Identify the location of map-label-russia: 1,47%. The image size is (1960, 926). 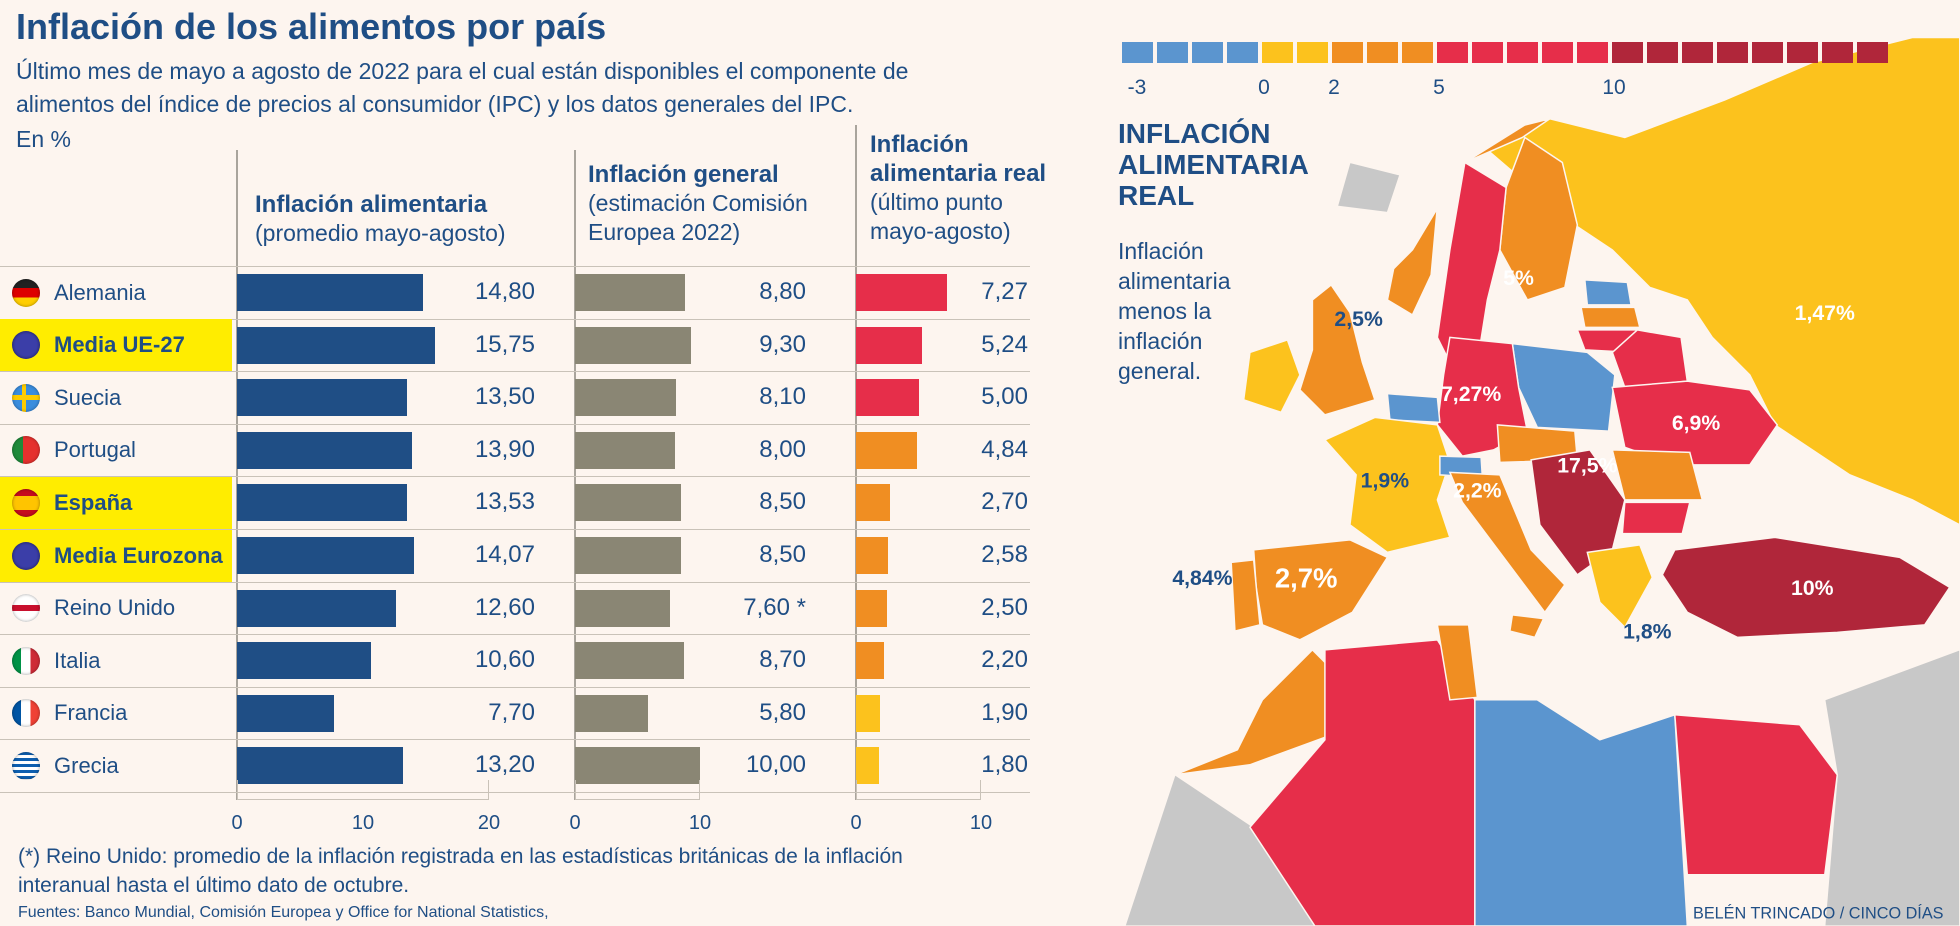
(1825, 313).